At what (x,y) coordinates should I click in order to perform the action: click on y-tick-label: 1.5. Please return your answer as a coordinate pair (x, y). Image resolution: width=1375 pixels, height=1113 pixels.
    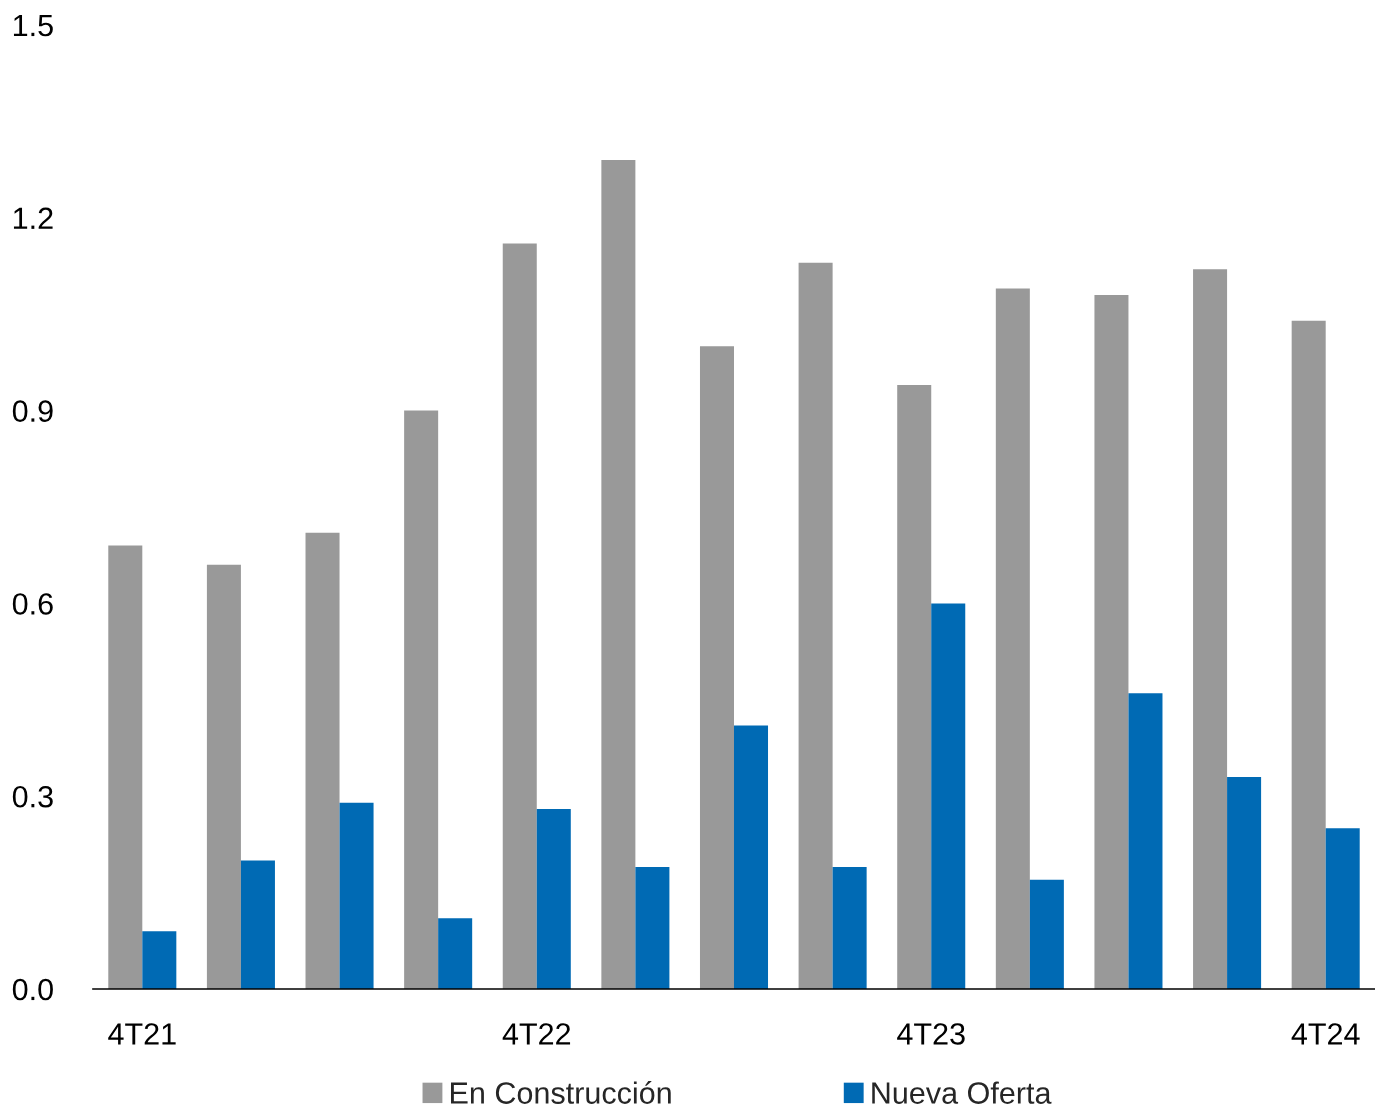
    Looking at the image, I should click on (33, 26).